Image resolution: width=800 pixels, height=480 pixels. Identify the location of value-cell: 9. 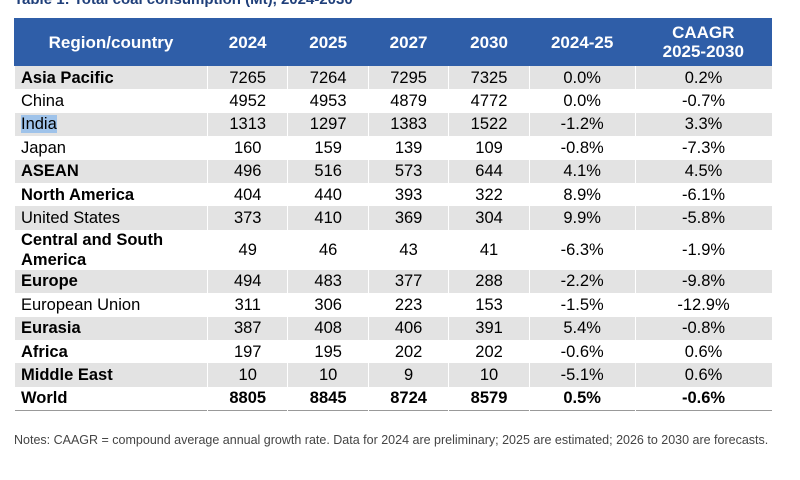
(408, 375).